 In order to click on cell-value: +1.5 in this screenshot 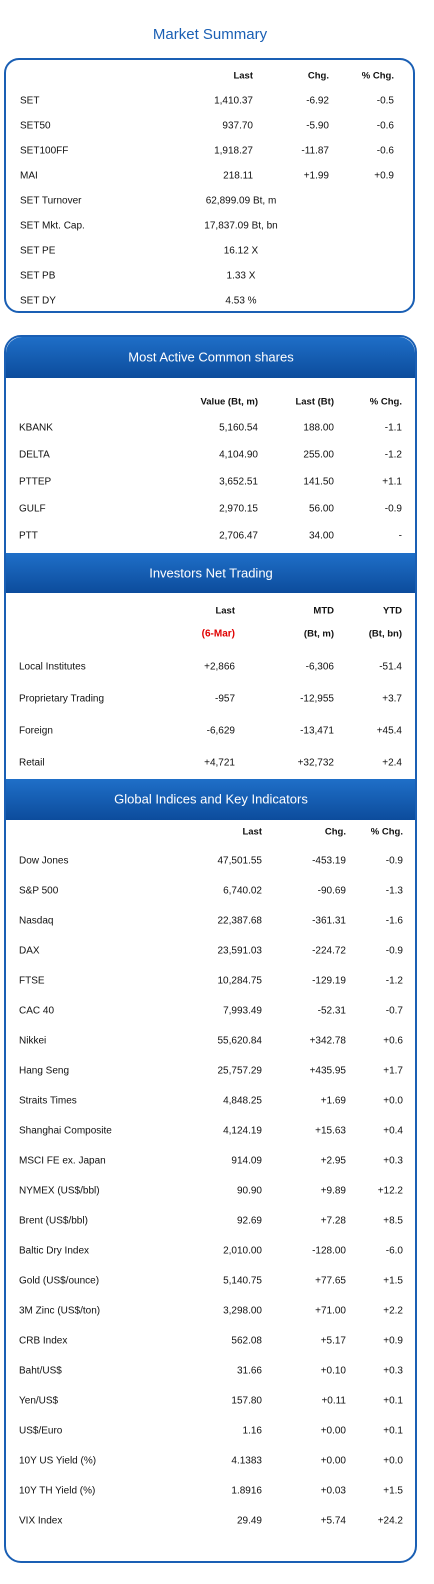, I will do `click(393, 1491)`.